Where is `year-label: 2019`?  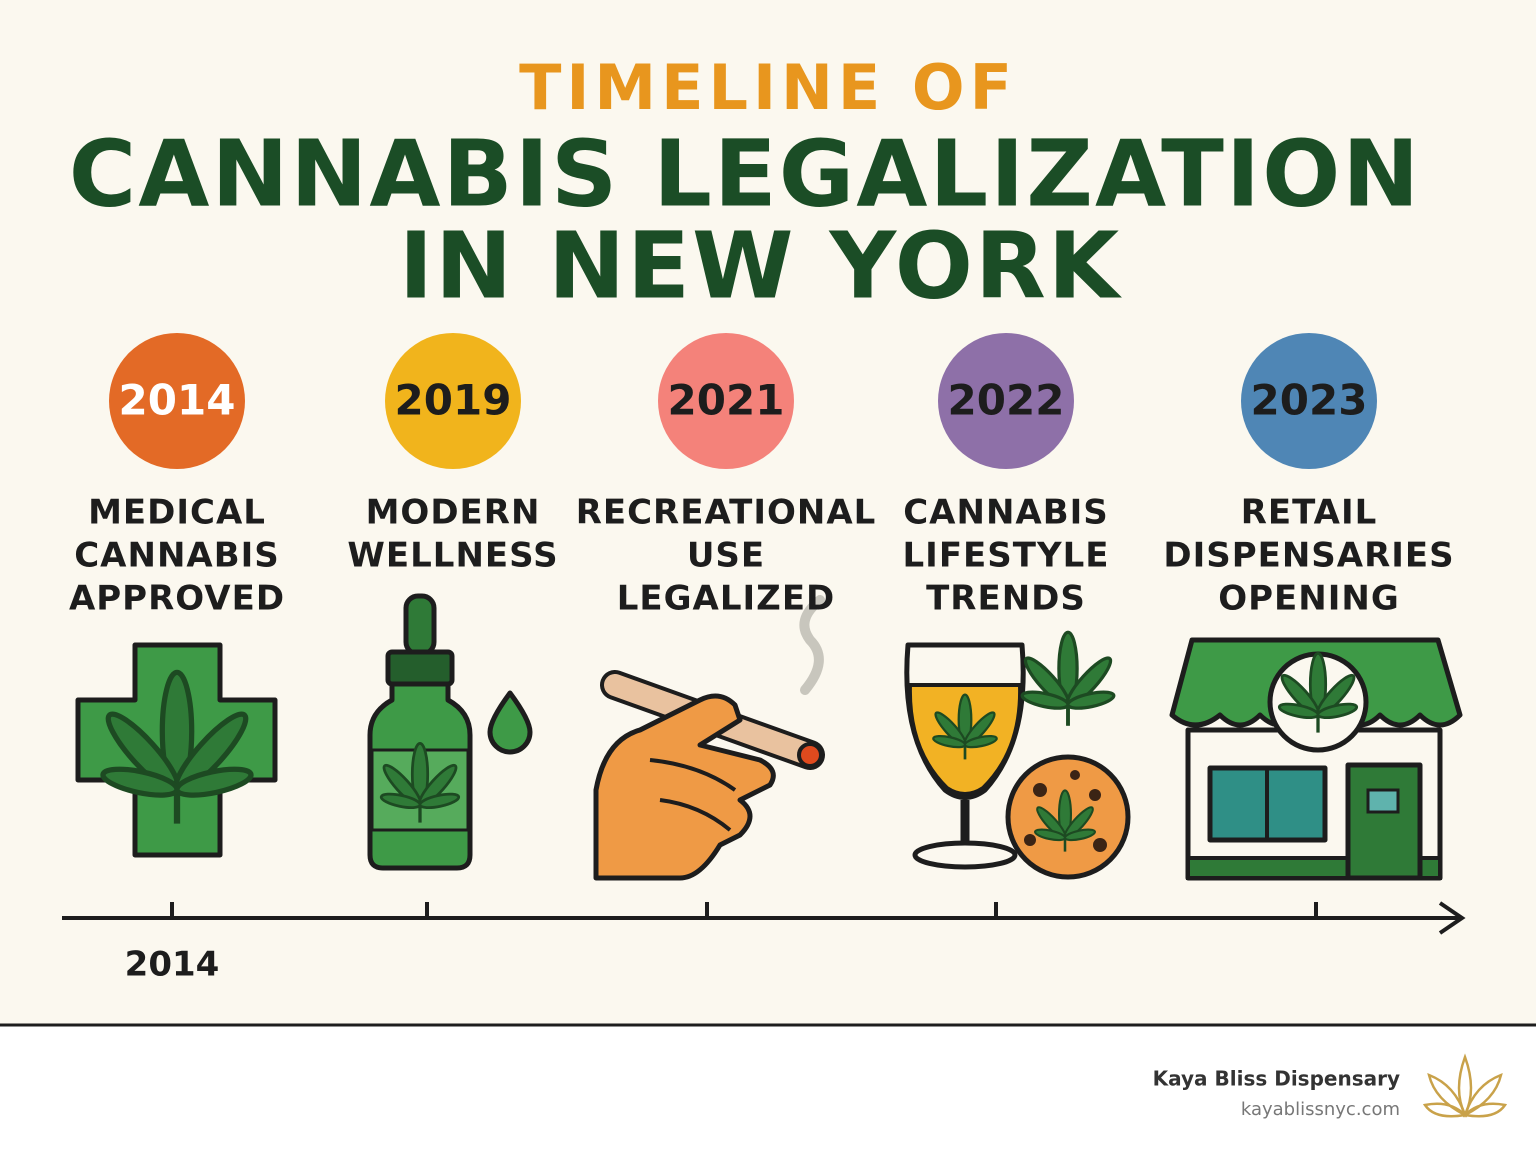
year-label: 2019 is located at coordinates (453, 400).